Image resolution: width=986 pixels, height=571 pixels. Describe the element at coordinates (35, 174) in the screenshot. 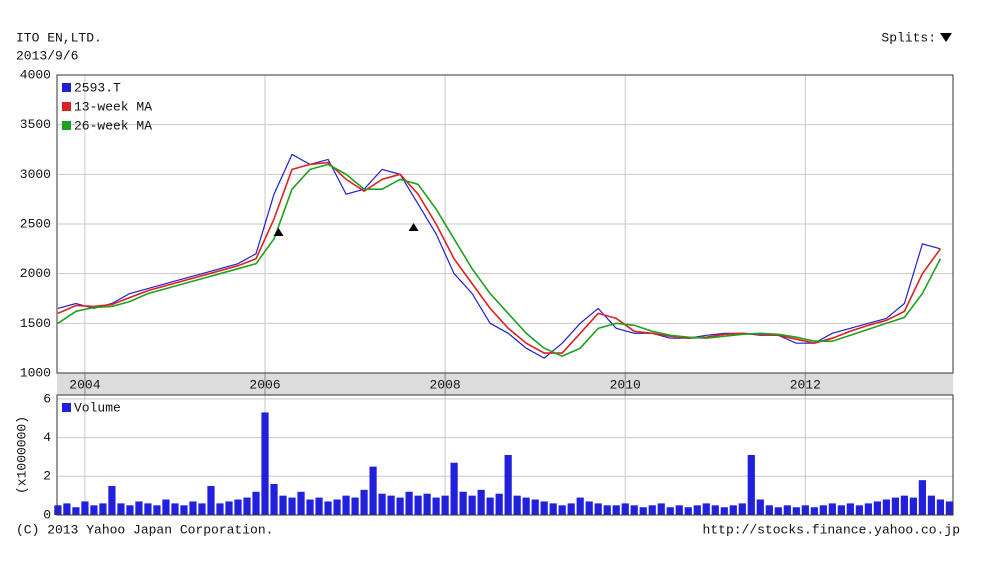

I see `y-tick-label: 3000` at that location.